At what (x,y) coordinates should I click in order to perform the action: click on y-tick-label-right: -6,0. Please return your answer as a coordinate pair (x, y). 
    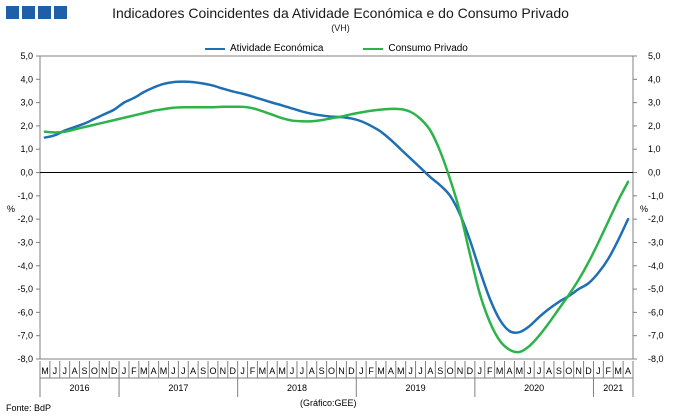
    Looking at the image, I should click on (656, 312).